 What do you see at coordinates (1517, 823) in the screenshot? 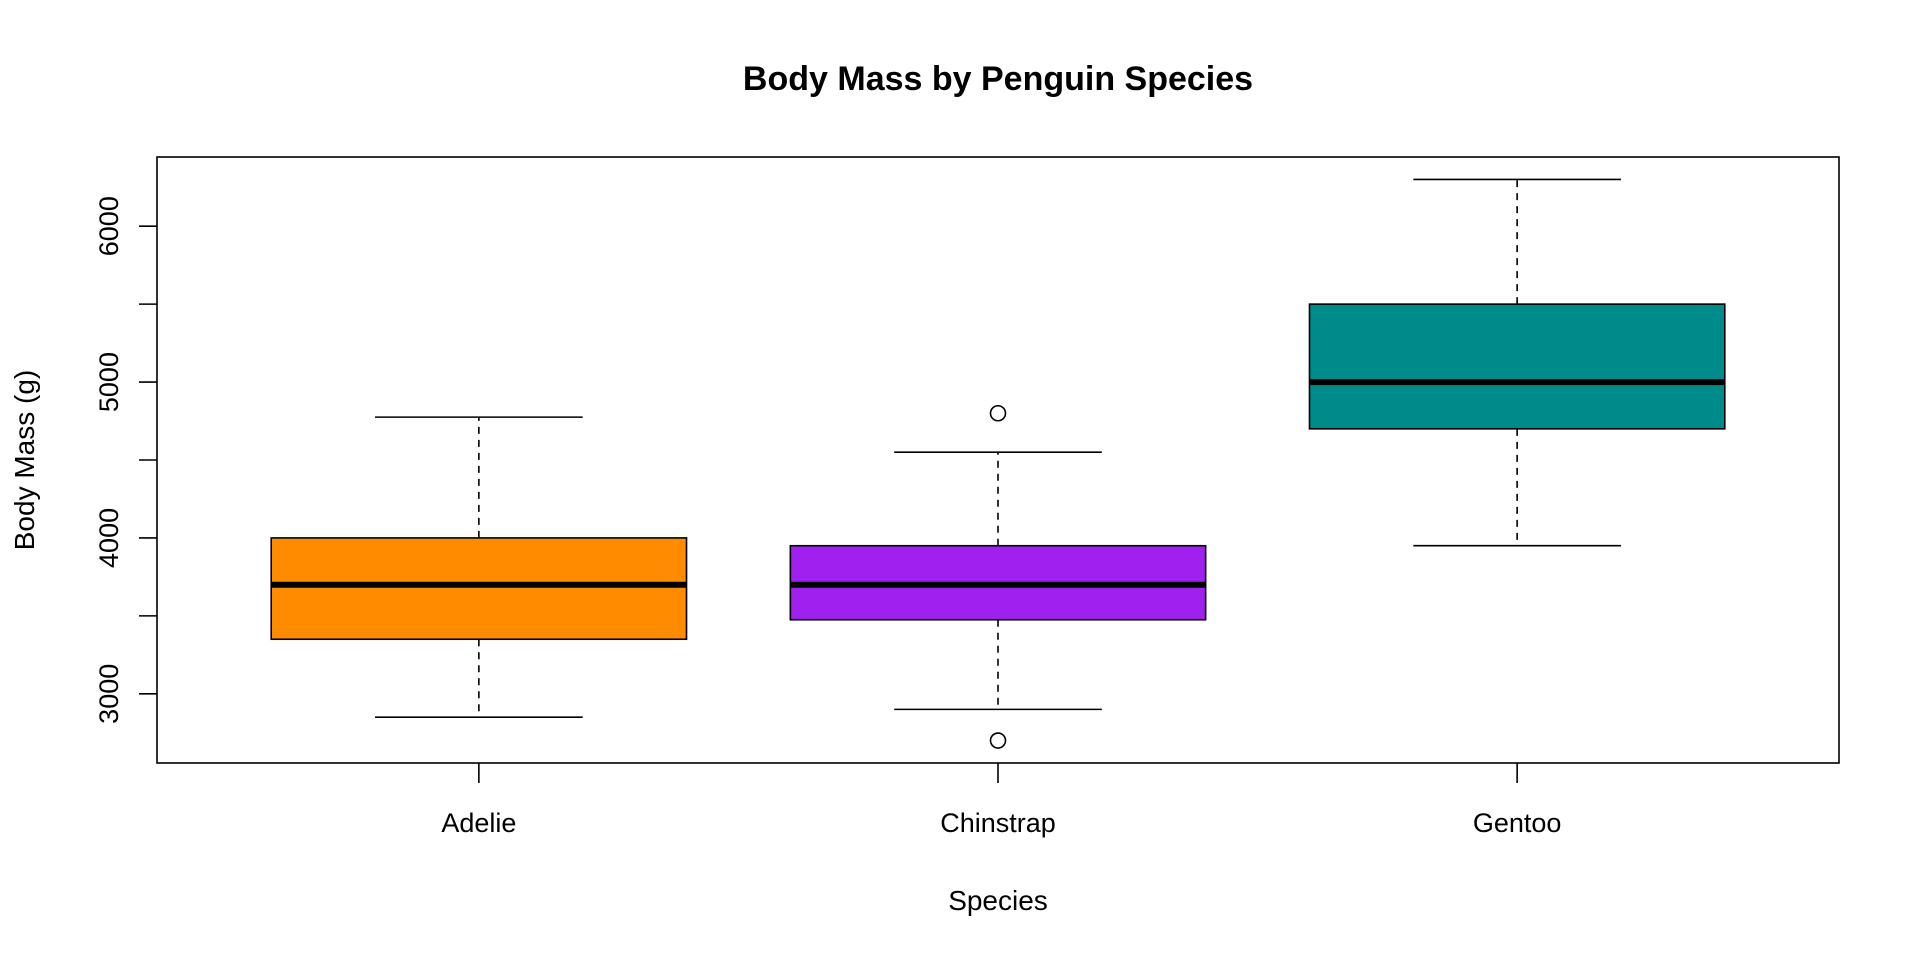
I see `x-tick-label: Gentoo` at bounding box center [1517, 823].